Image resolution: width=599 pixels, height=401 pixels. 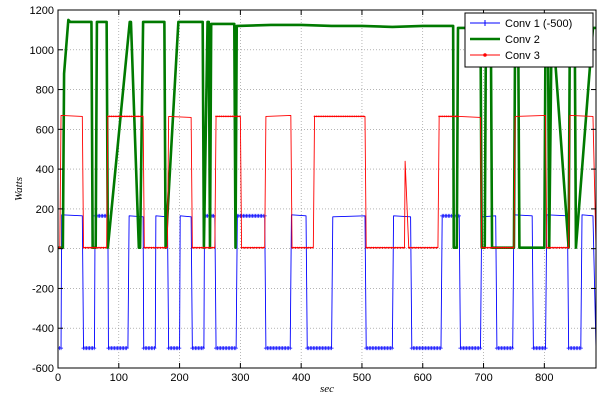 I want to click on x-tick-label: 300, so click(x=240, y=378).